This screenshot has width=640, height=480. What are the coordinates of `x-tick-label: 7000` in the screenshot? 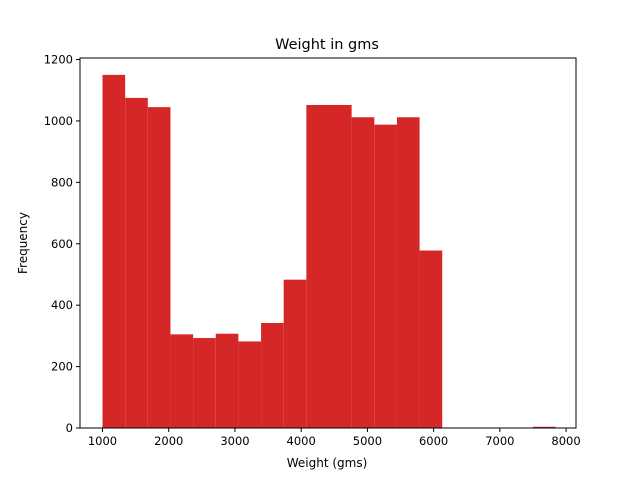 It's located at (499, 441).